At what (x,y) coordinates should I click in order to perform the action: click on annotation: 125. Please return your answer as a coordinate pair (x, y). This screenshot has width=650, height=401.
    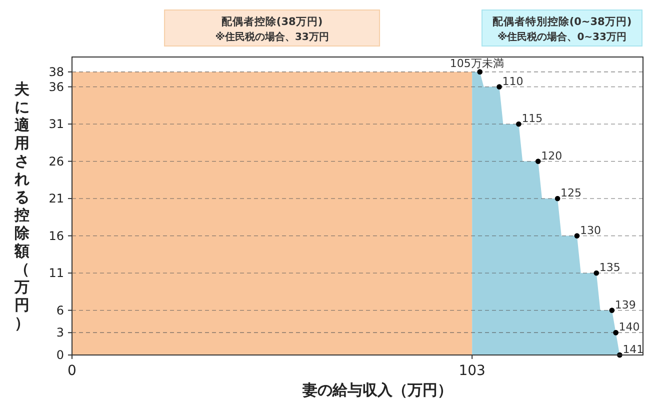
    Looking at the image, I should click on (571, 193).